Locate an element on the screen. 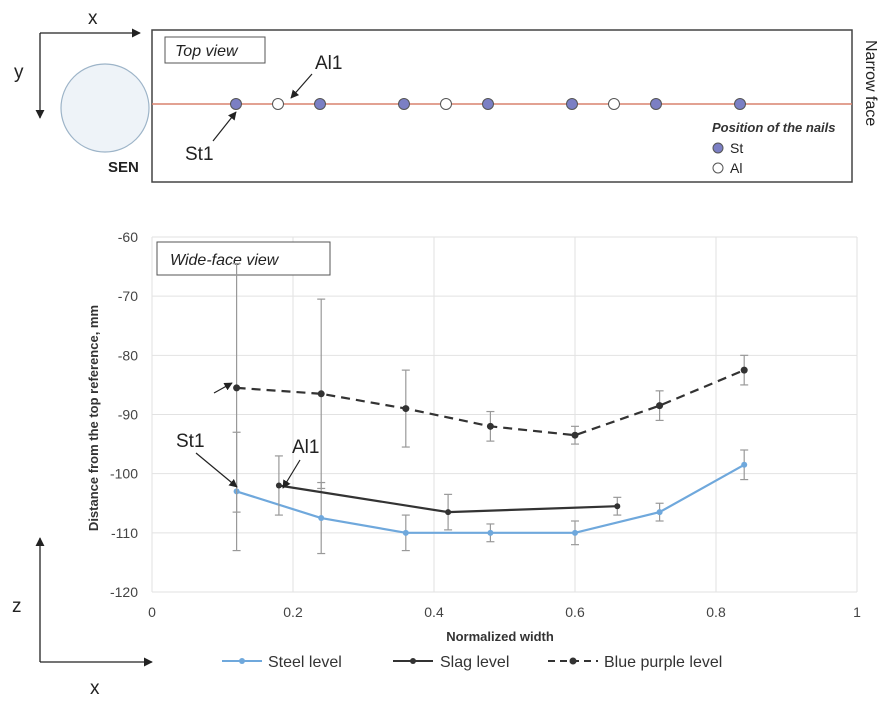 The width and height of the screenshot is (896, 701). al1-callout-arrow is located at coordinates (301, 86).